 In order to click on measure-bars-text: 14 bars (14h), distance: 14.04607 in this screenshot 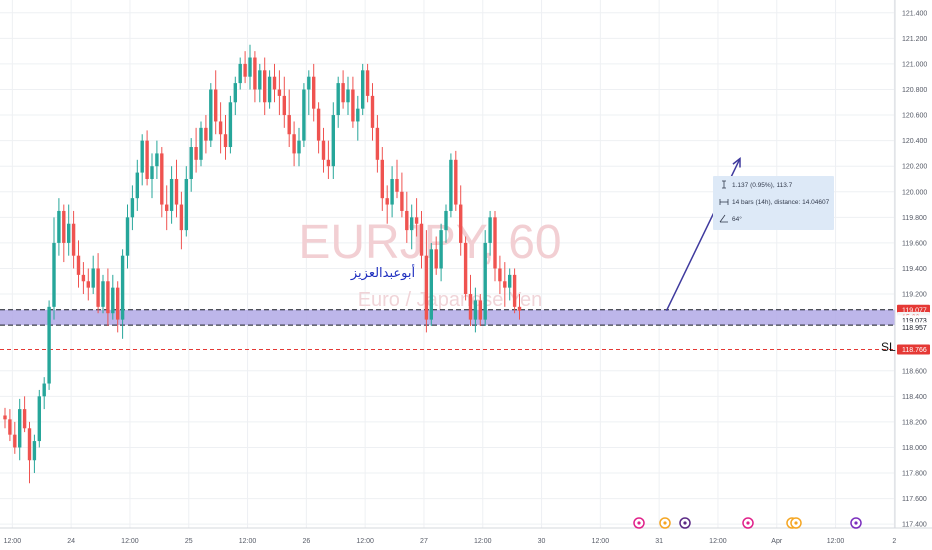, I will do `click(781, 202)`.